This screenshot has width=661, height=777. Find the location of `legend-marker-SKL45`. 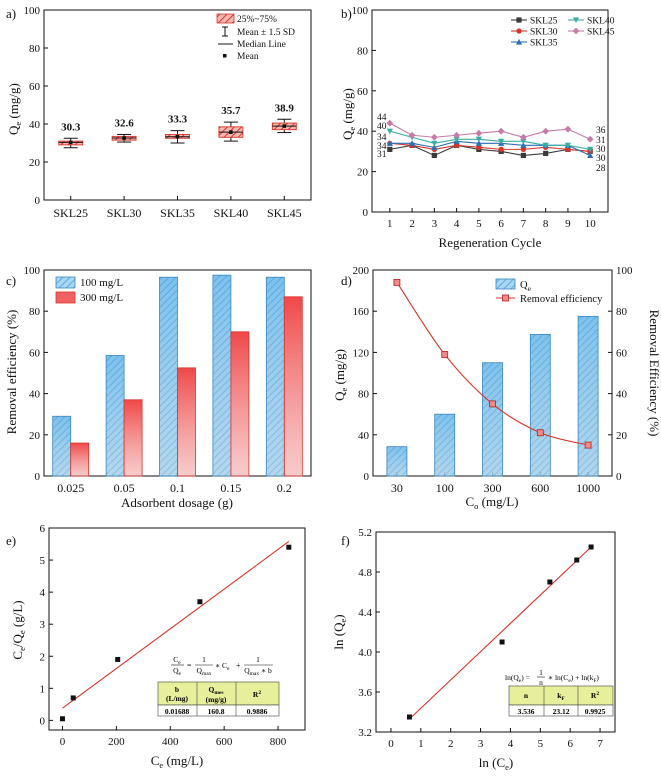

legend-marker-SKL45 is located at coordinates (576, 31).